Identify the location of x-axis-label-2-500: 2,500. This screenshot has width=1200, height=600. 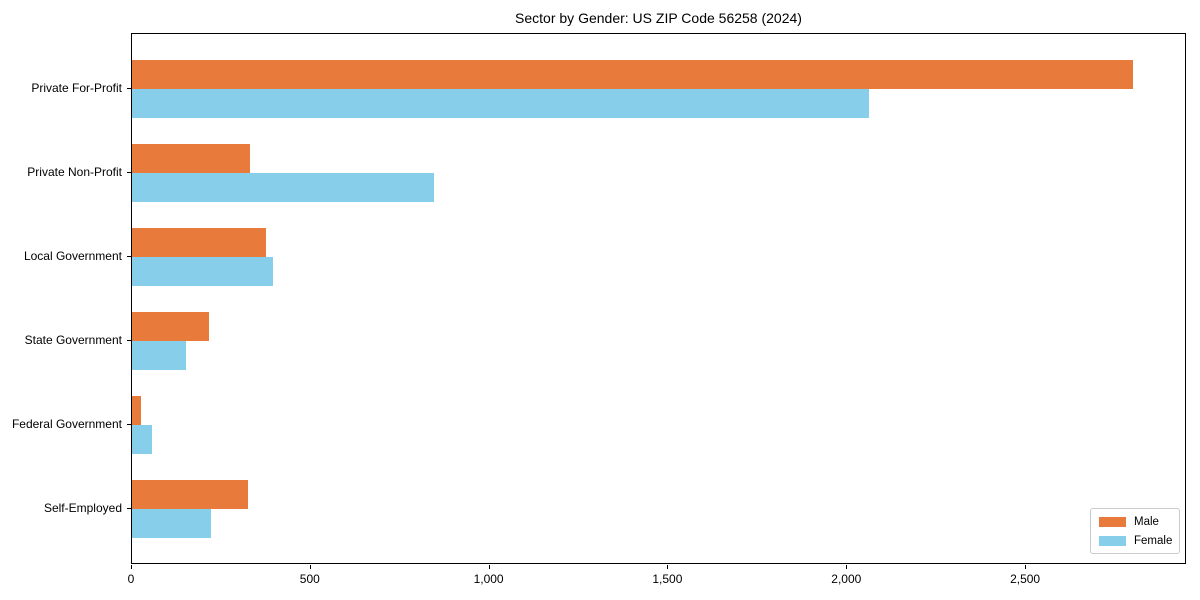
(1025, 579).